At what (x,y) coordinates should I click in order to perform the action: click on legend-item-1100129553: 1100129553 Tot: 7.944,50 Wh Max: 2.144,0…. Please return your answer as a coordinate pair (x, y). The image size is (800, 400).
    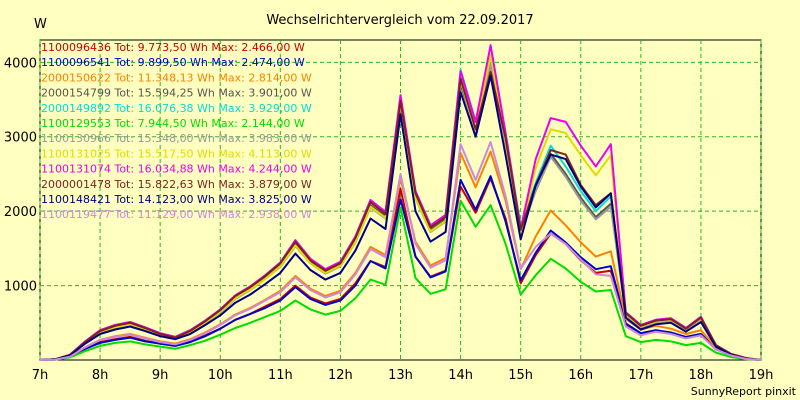
    Looking at the image, I should click on (173, 123).